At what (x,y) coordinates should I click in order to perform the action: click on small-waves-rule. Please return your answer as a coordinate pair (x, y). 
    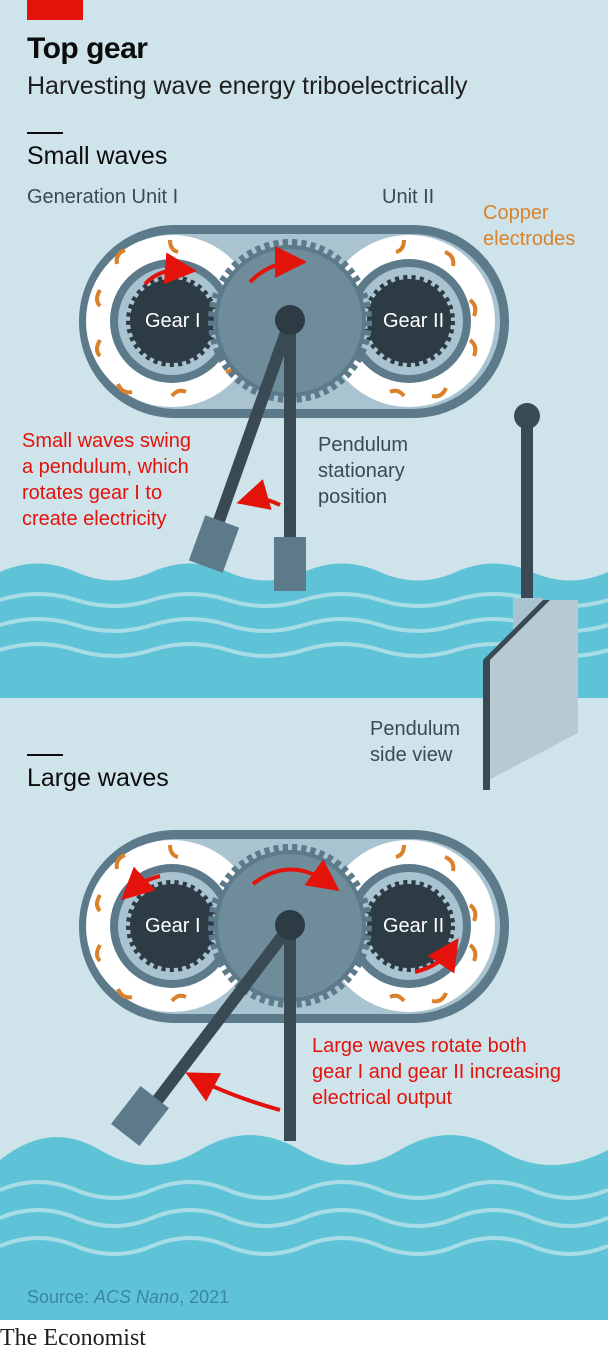
    Looking at the image, I should click on (45, 133).